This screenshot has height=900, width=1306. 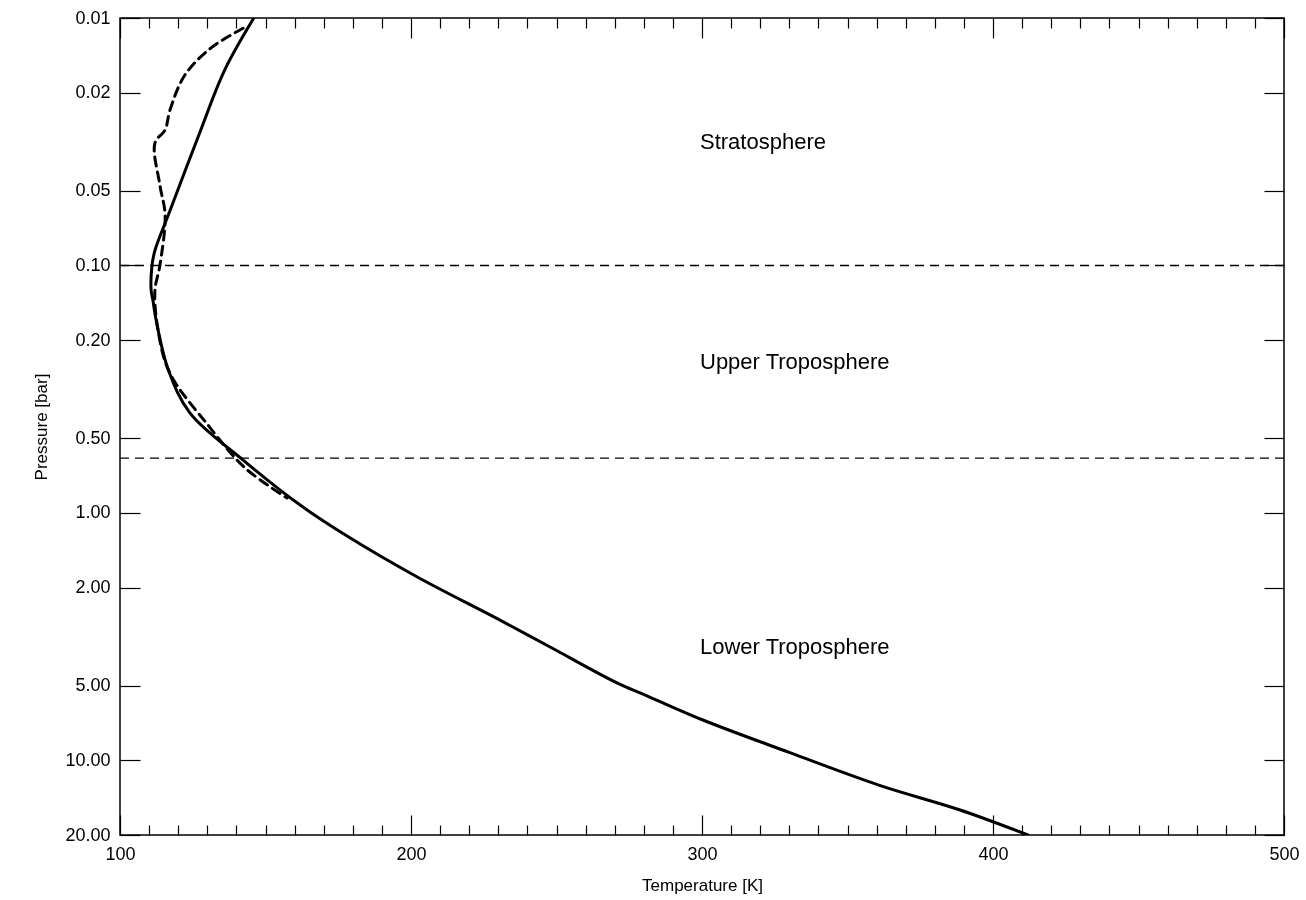 I want to click on y-tick-label: 2.00, so click(x=93, y=587).